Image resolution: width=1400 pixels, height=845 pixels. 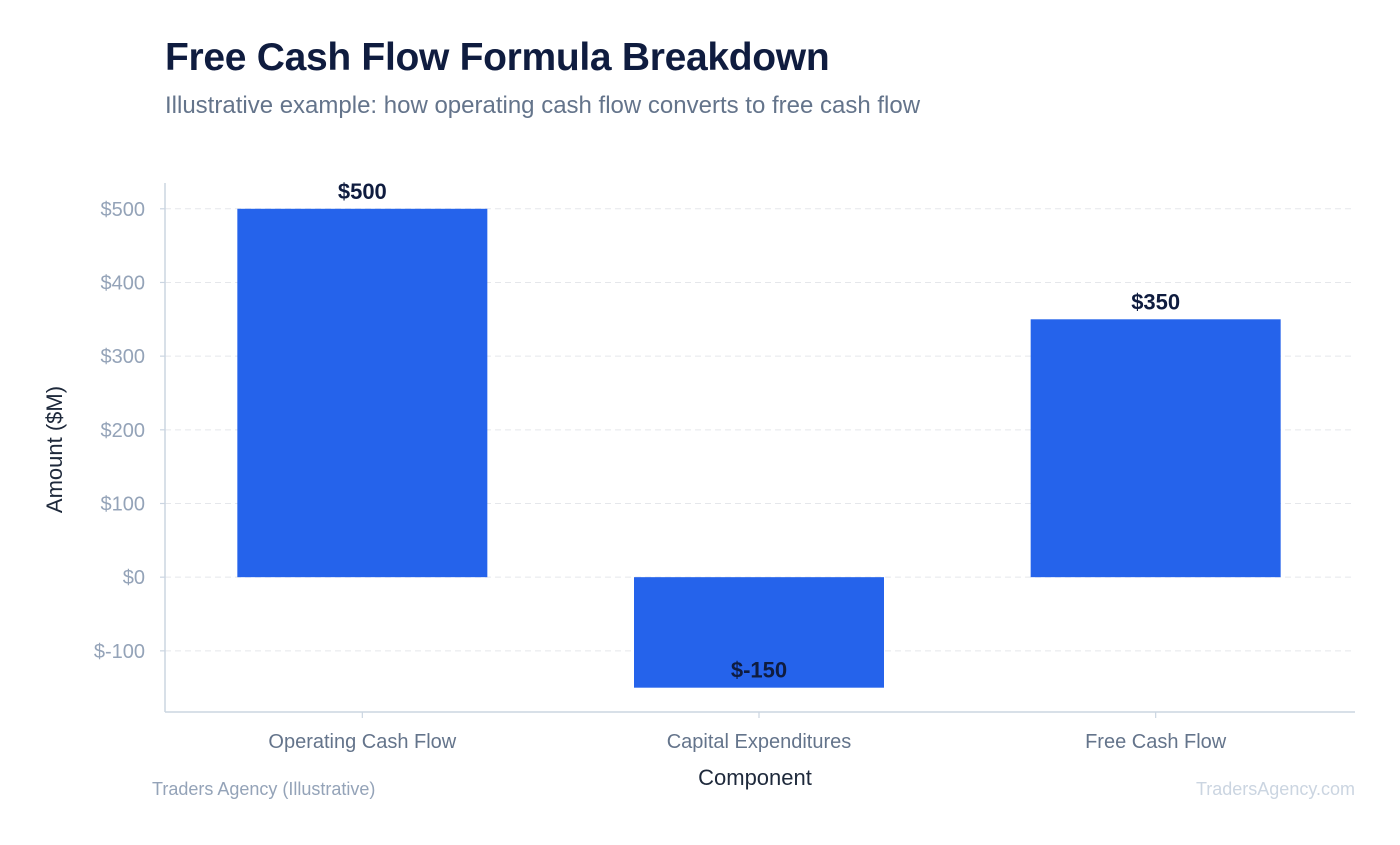 What do you see at coordinates (362, 742) in the screenshot?
I see `x-tick-label: Operating Cash Flow` at bounding box center [362, 742].